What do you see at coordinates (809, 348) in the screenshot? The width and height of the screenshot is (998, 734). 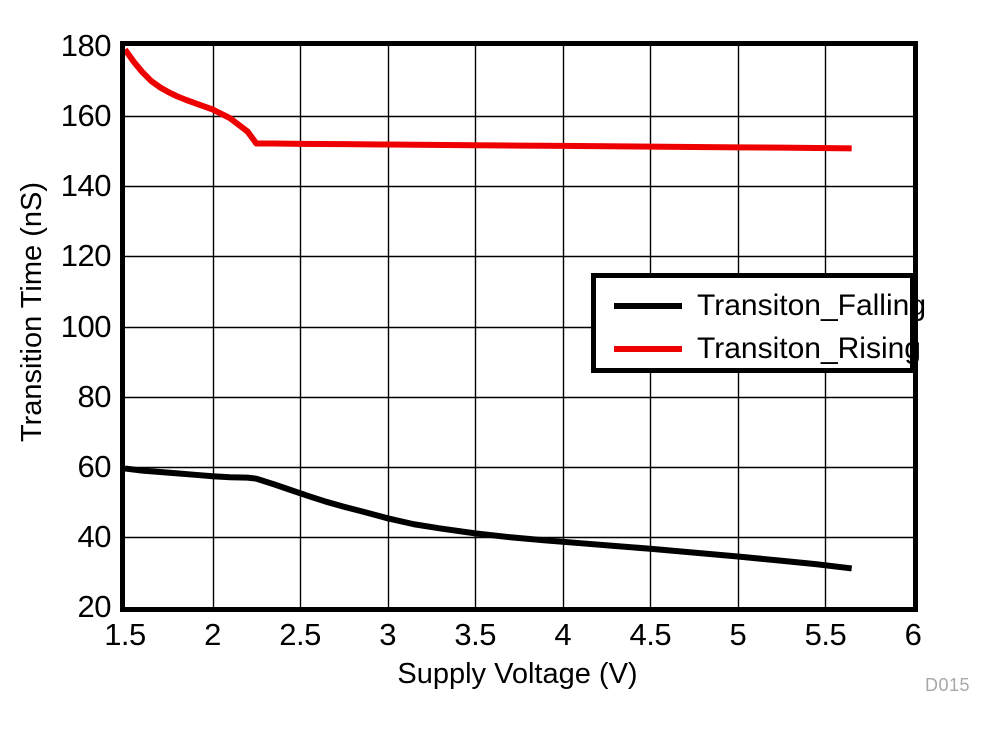 I see `legend-label-rising: Transiton_Rising` at bounding box center [809, 348].